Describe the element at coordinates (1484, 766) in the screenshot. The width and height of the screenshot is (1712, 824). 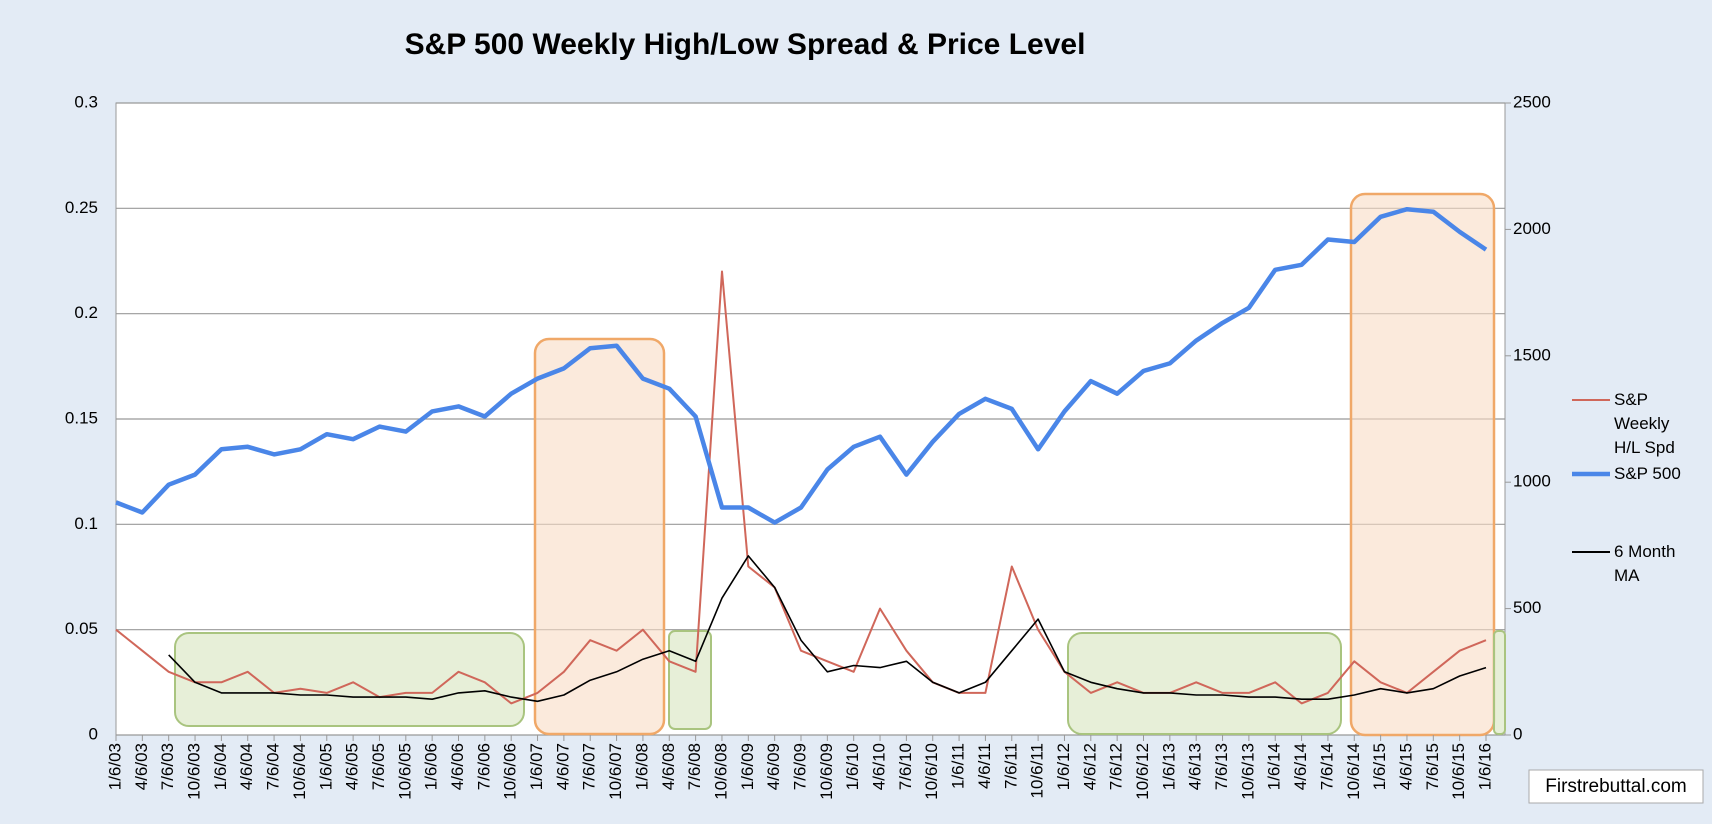
I see `x-tick-label: 1/6/16` at that location.